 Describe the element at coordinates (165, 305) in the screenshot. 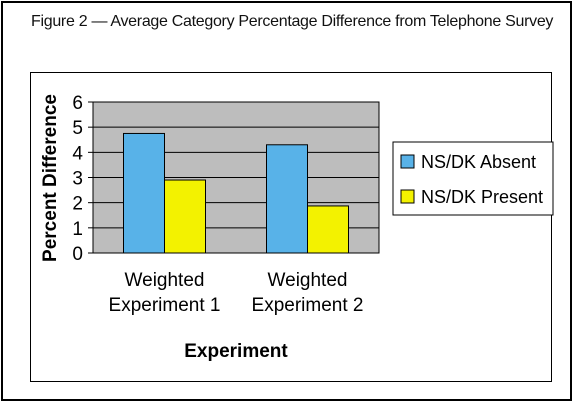

I see `x-tick-label-line: Experiment 1` at that location.